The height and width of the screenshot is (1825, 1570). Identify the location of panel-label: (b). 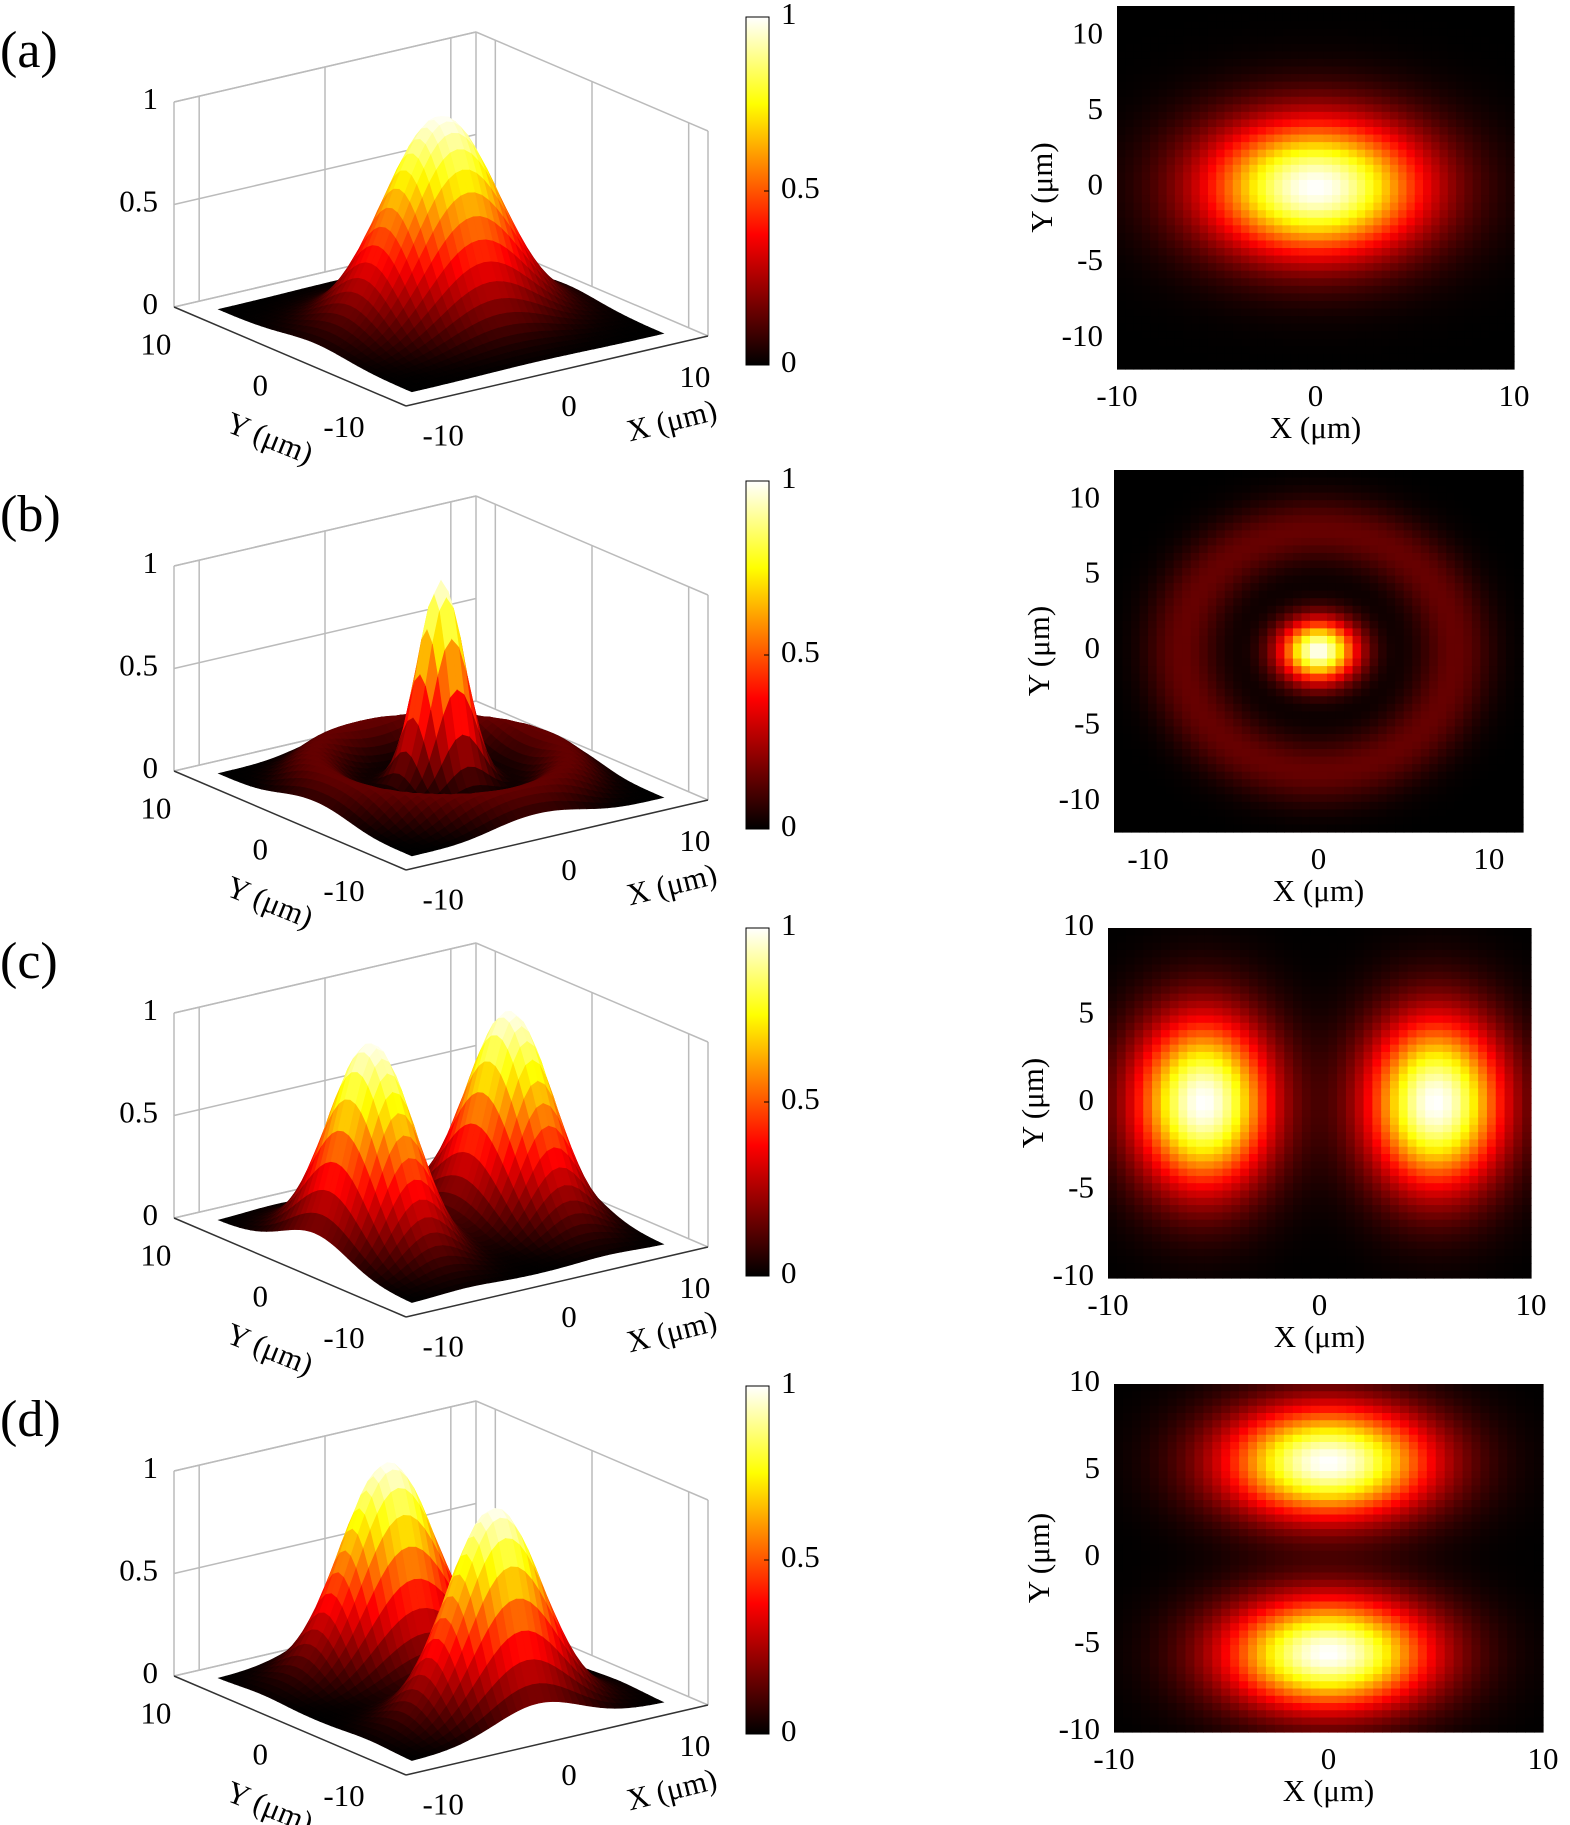
(30, 514).